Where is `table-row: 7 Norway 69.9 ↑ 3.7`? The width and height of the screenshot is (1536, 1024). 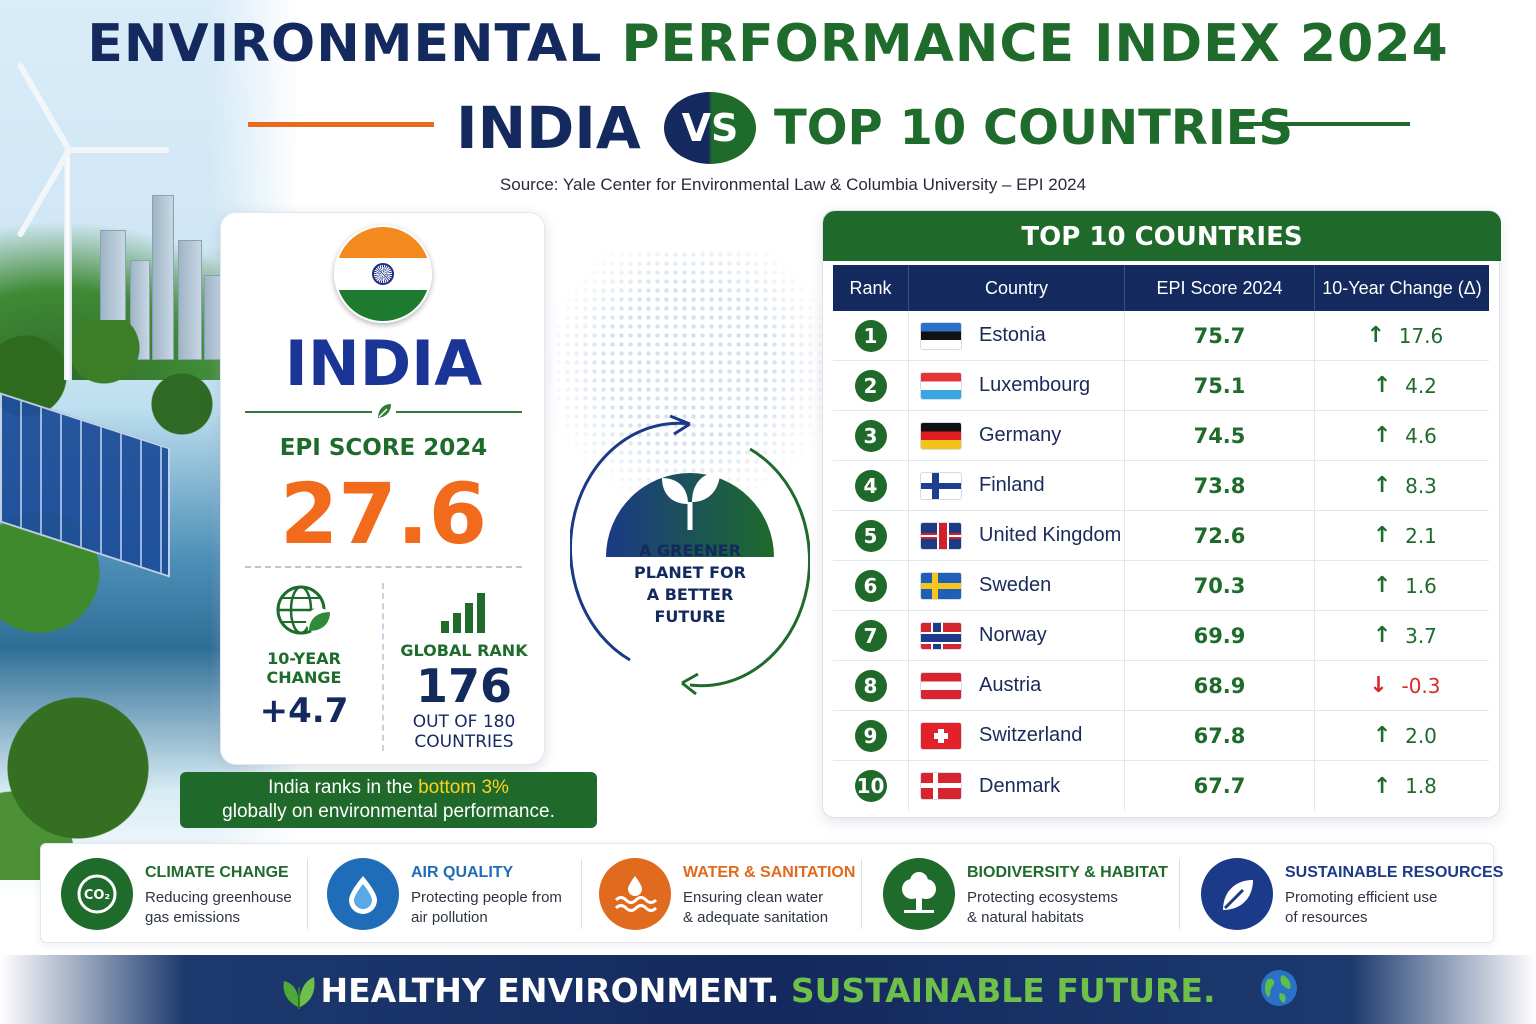 table-row: 7 Norway 69.9 ↑ 3.7 is located at coordinates (1161, 636).